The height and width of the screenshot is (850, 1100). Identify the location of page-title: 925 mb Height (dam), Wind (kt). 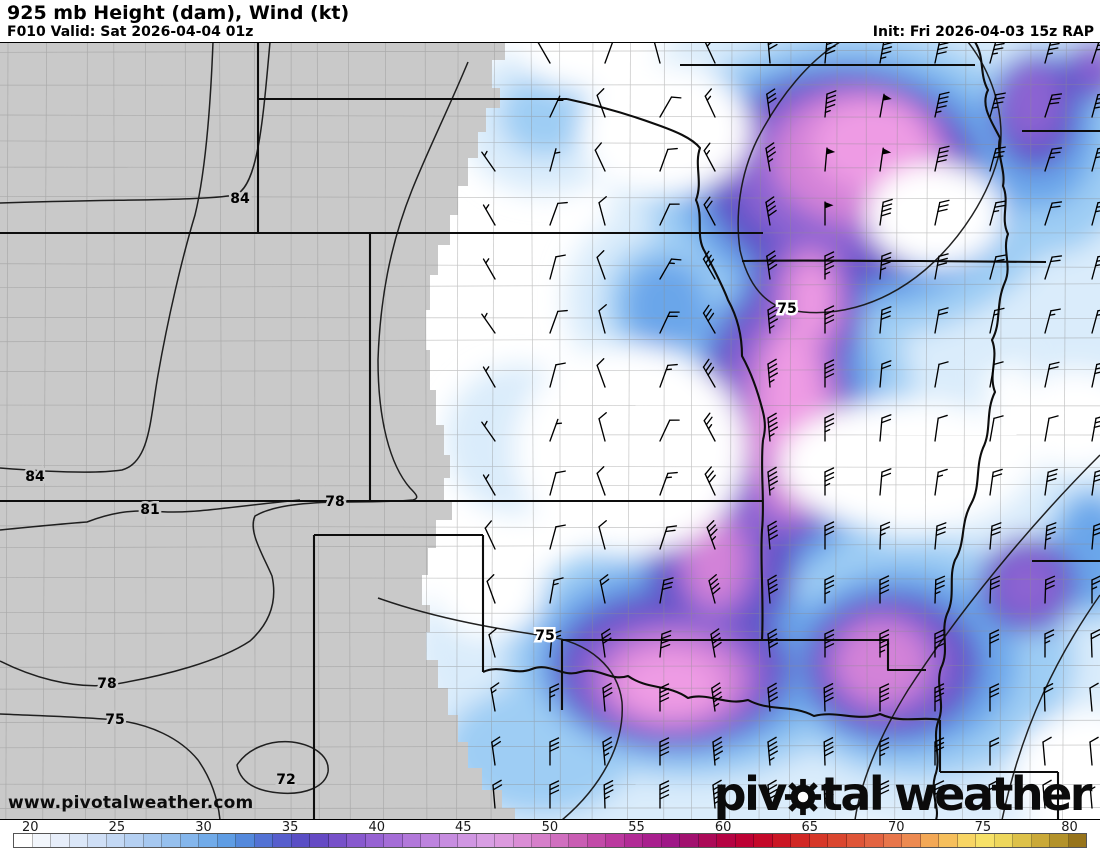
(178, 13).